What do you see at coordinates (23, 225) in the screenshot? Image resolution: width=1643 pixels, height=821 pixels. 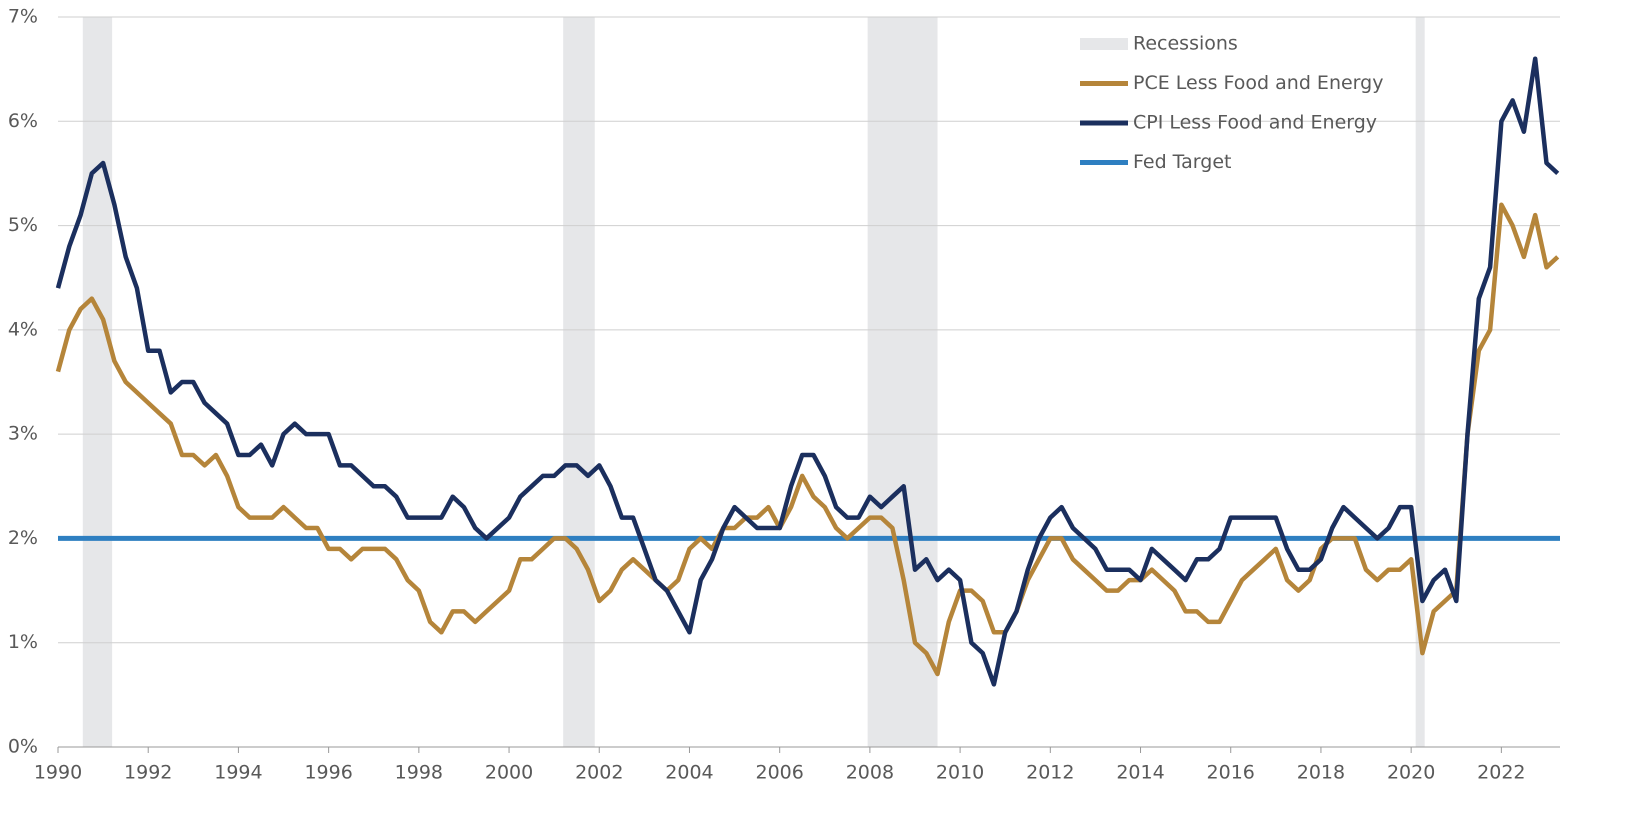 I see `y-tick-label: 5%` at bounding box center [23, 225].